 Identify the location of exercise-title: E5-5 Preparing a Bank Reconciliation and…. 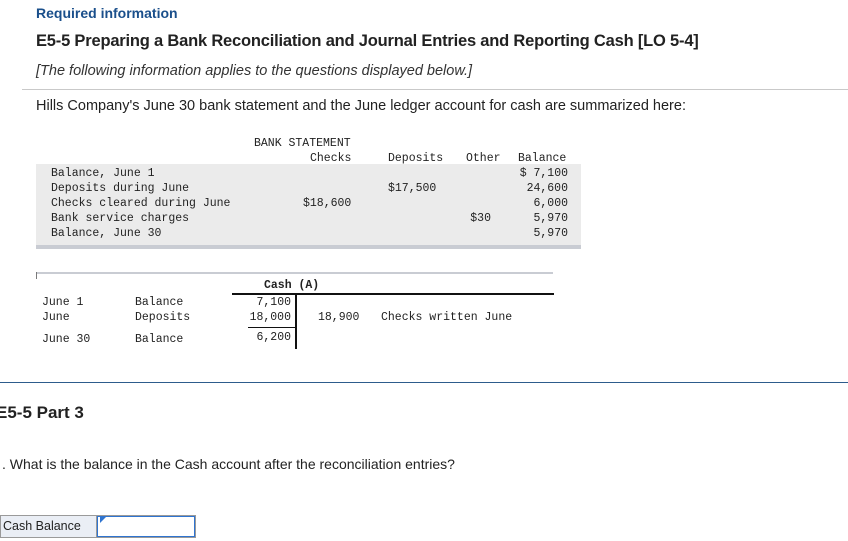
(367, 41).